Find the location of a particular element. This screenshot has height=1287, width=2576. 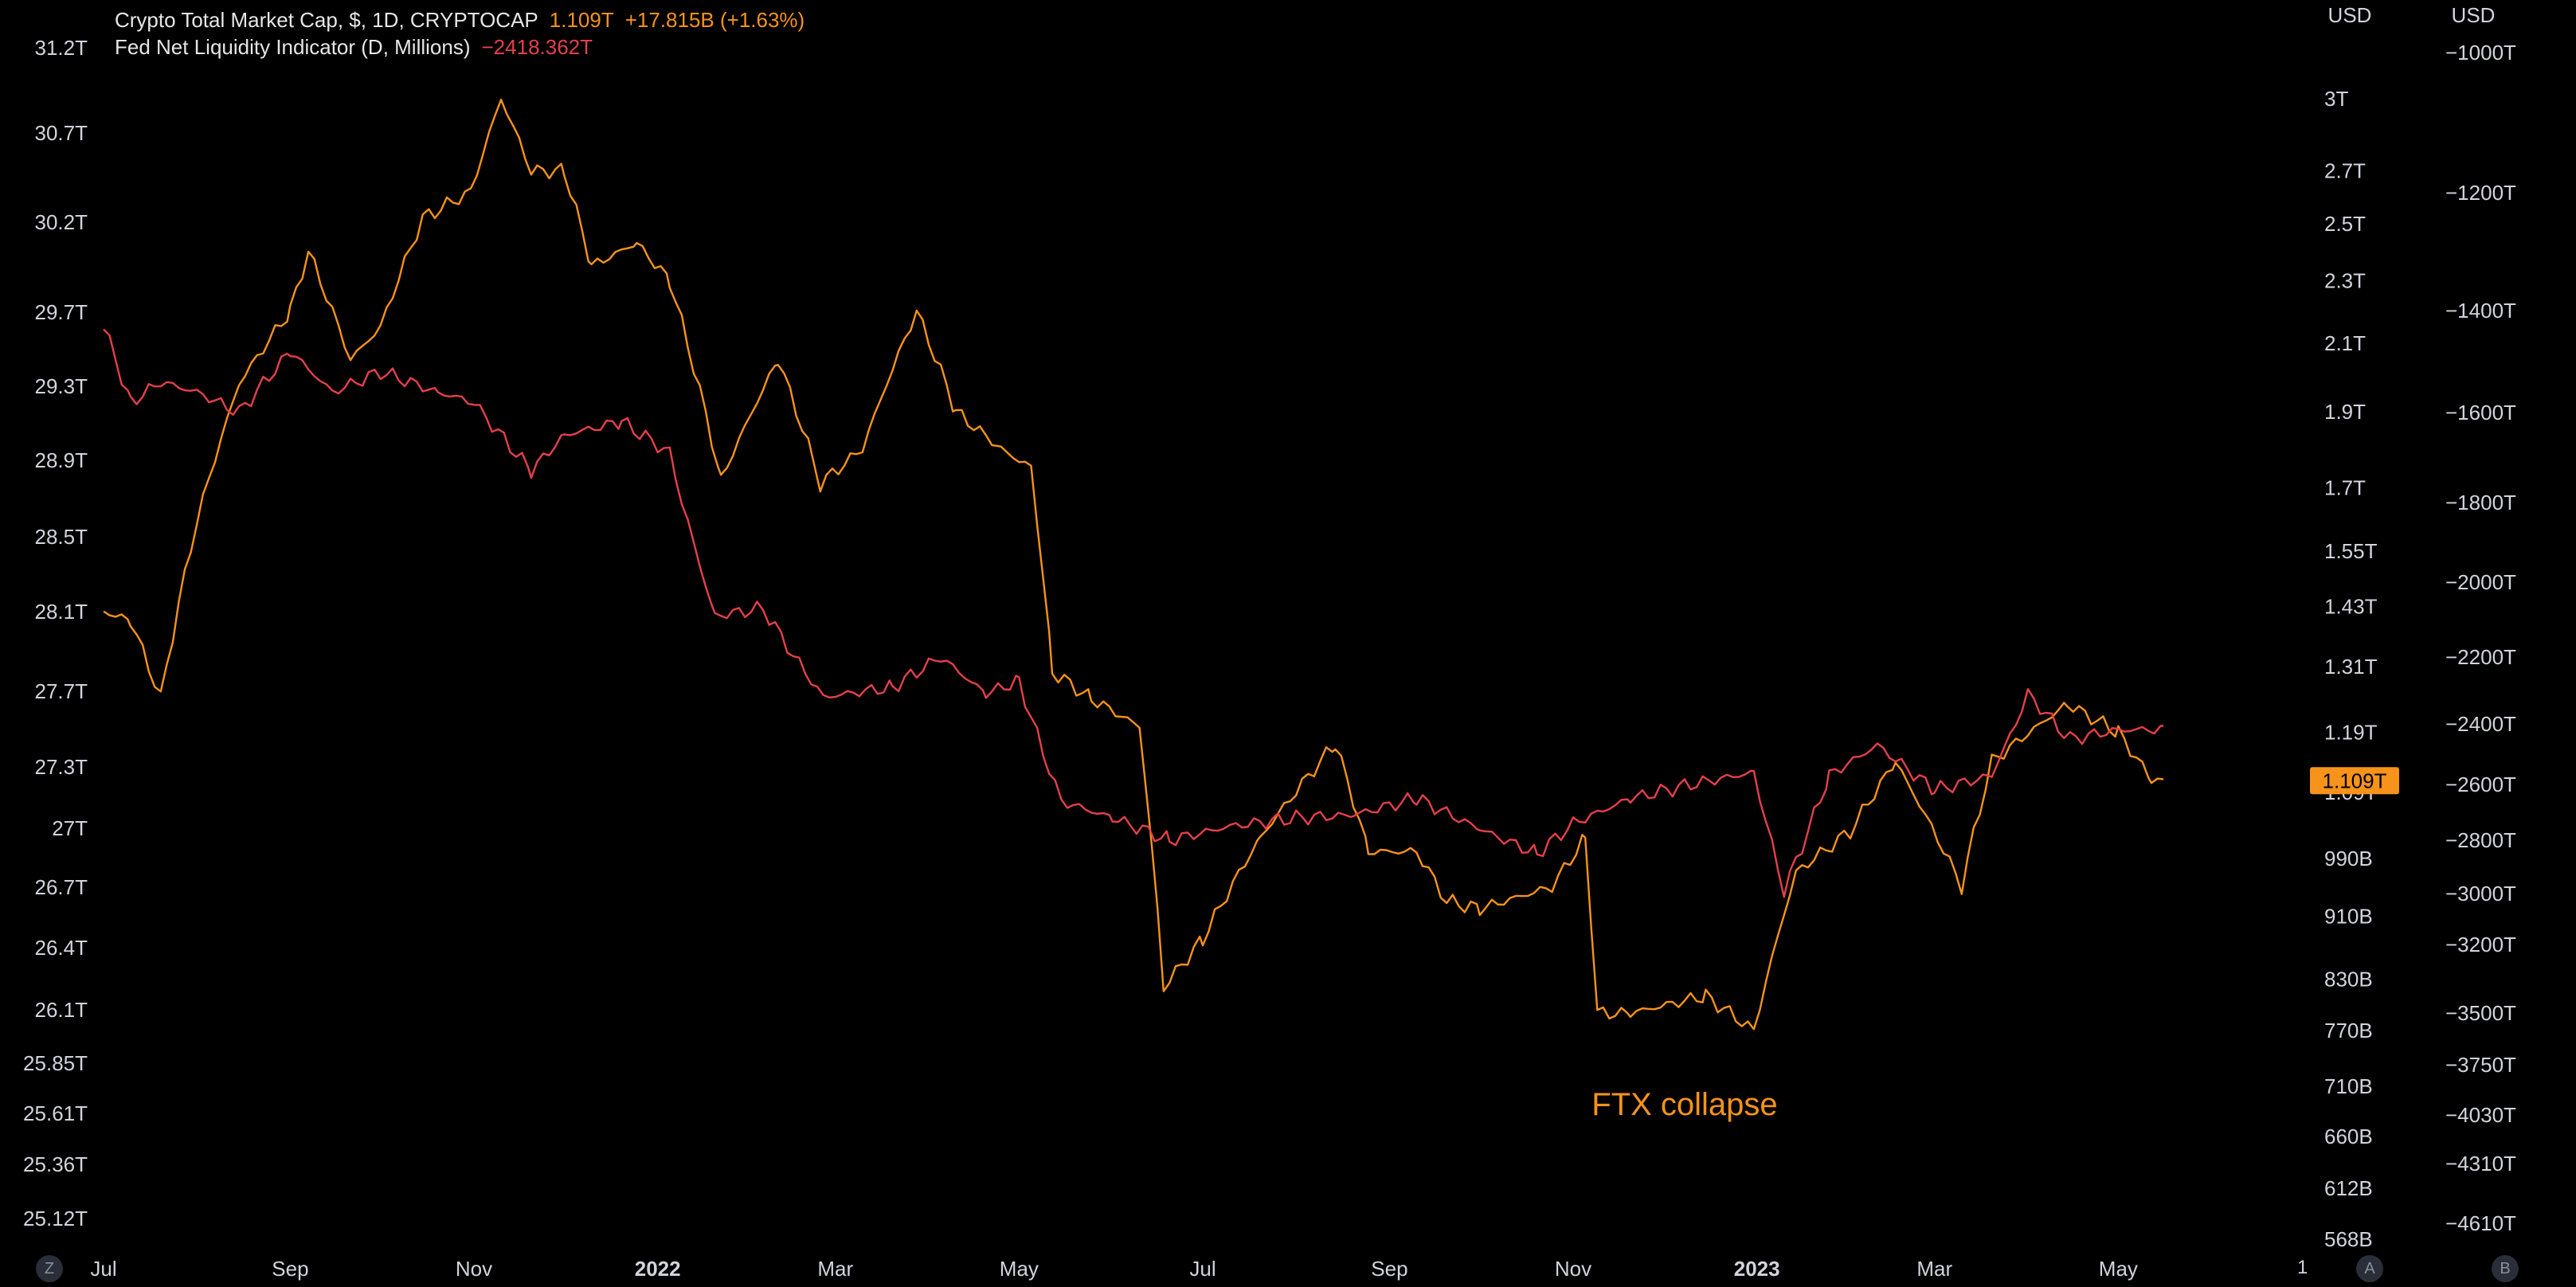

crypto-axis-tick: 2.7T is located at coordinates (2345, 171).